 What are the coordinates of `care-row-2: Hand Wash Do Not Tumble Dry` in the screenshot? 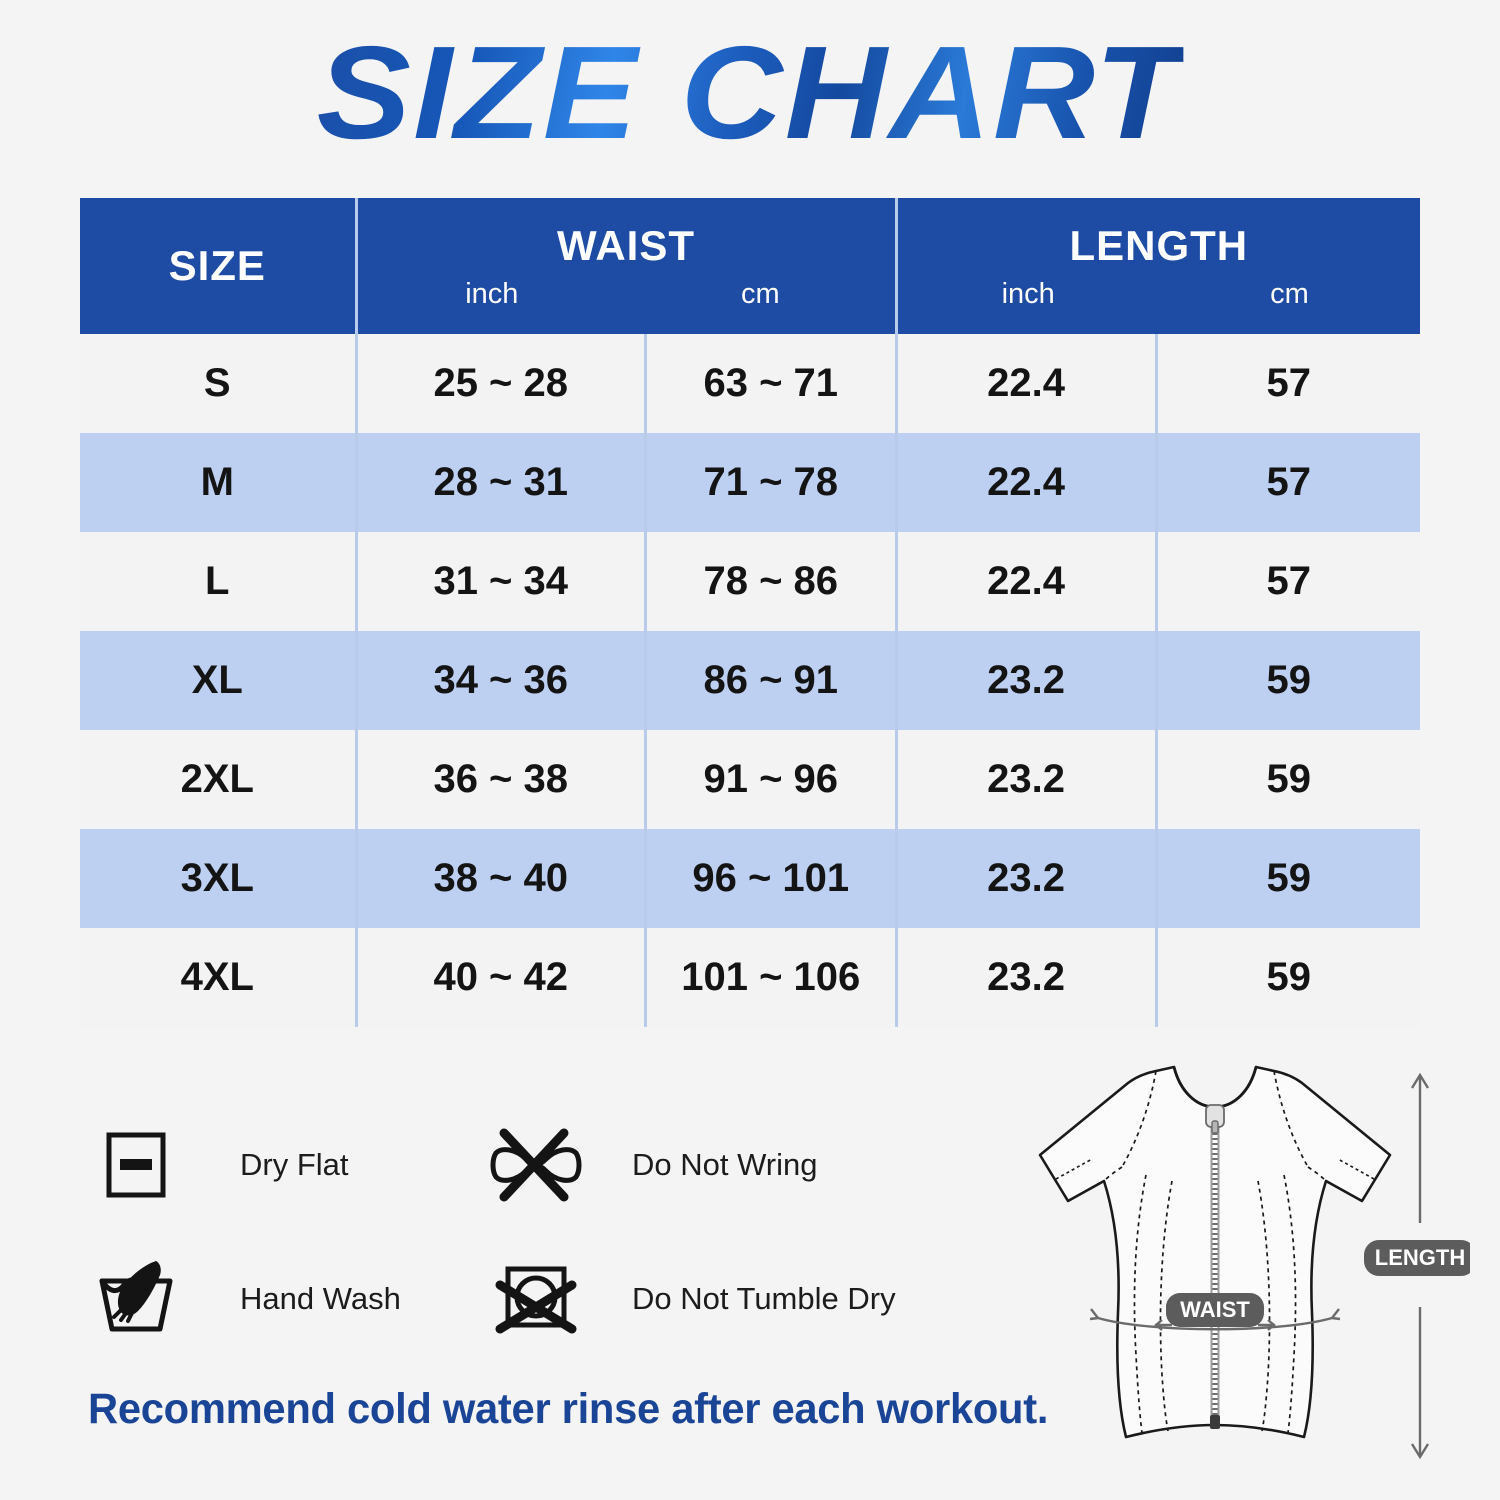 It's located at (538, 1299).